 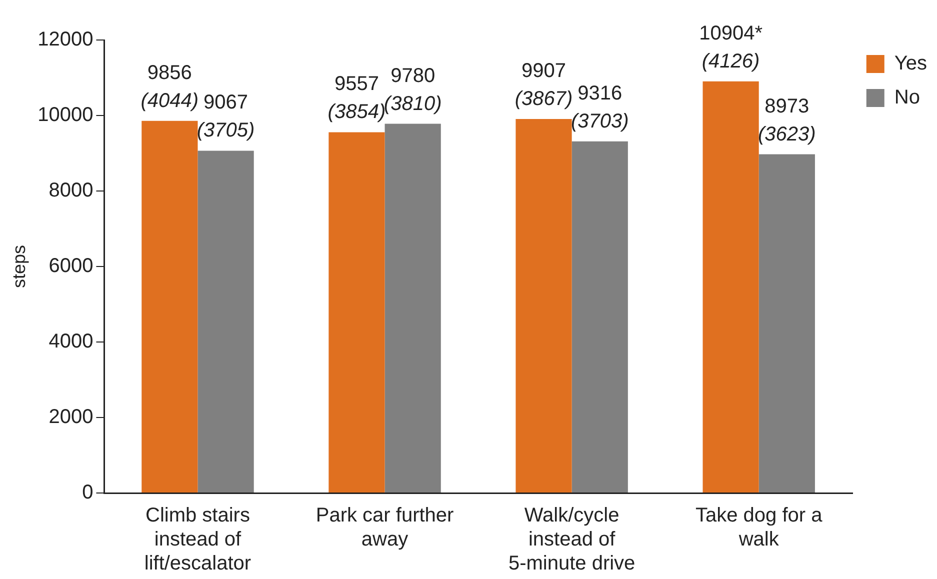 I want to click on data-label: 9856 (4044), so click(x=169, y=87).